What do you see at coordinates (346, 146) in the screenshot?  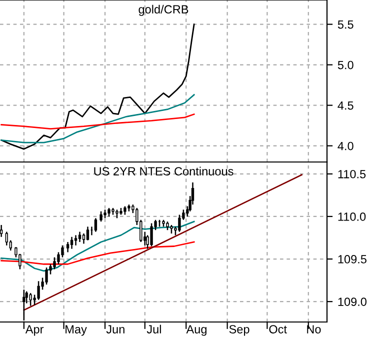 I see `y-tick-label: 4.0` at bounding box center [346, 146].